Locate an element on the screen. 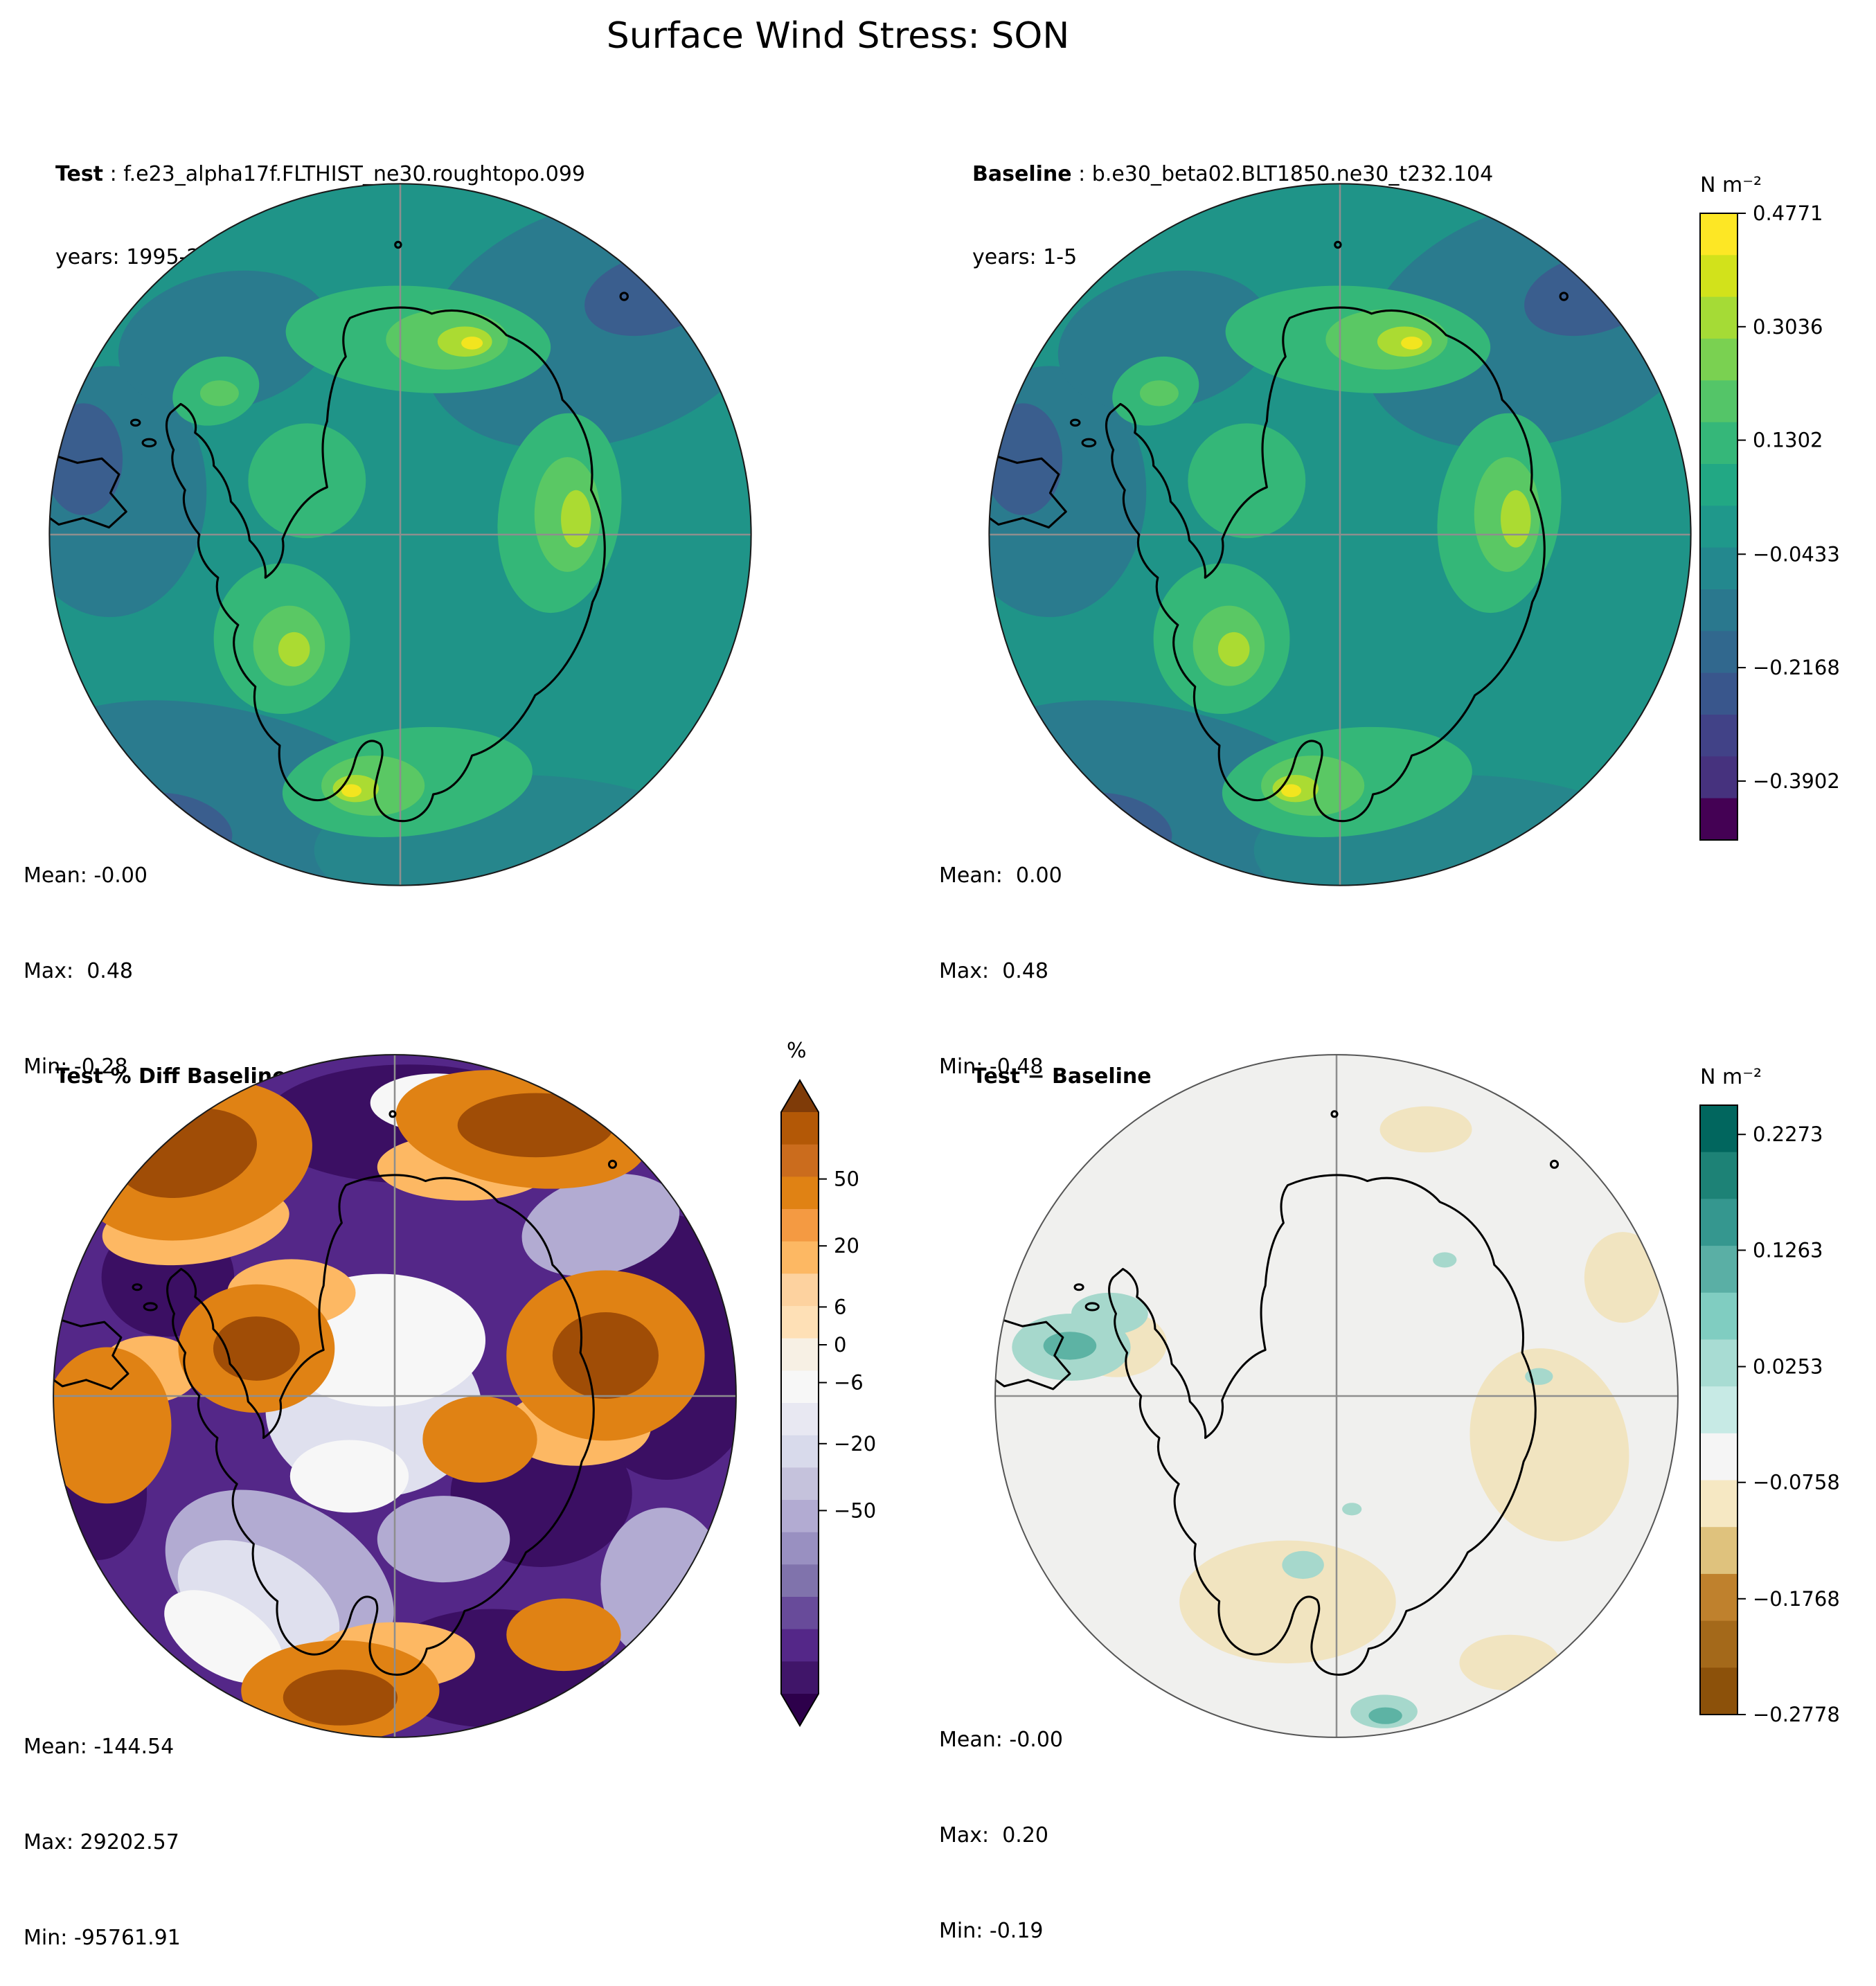  stat-max: Max: 29202.57 is located at coordinates (101, 1842).